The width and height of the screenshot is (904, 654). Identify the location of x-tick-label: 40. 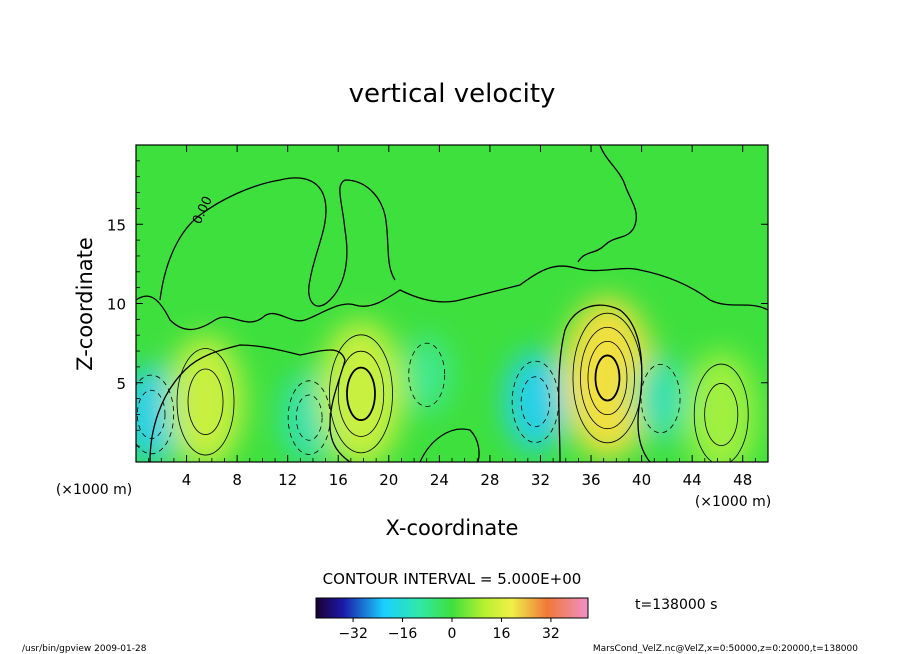
(641, 480).